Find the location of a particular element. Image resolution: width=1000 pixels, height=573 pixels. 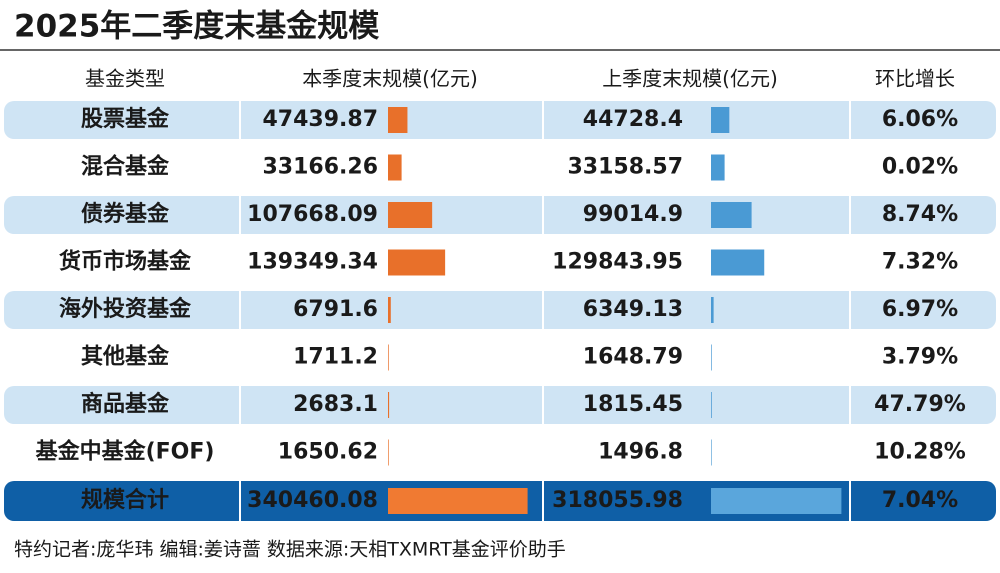

previous-scale: 6349.13 is located at coordinates (633, 309).